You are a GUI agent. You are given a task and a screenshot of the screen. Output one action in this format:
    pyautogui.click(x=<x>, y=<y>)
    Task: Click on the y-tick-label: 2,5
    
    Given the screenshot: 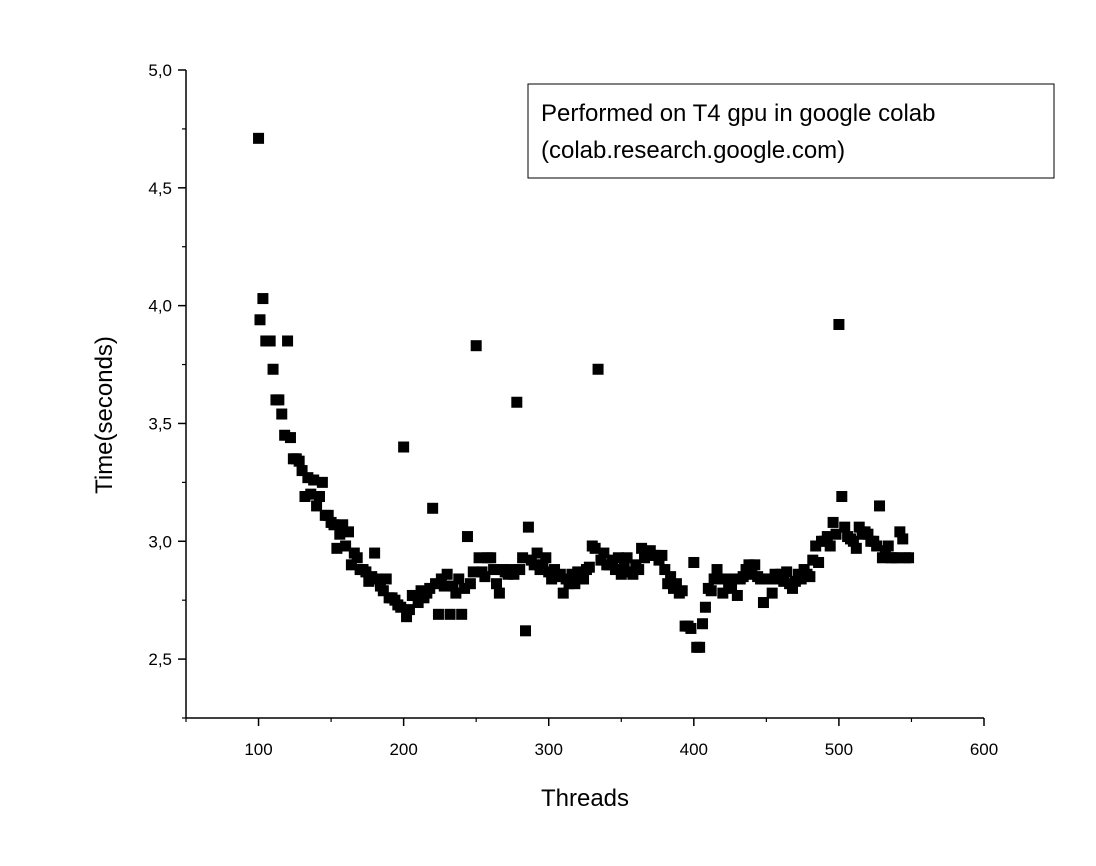 What is the action you would take?
    pyautogui.click(x=160, y=659)
    